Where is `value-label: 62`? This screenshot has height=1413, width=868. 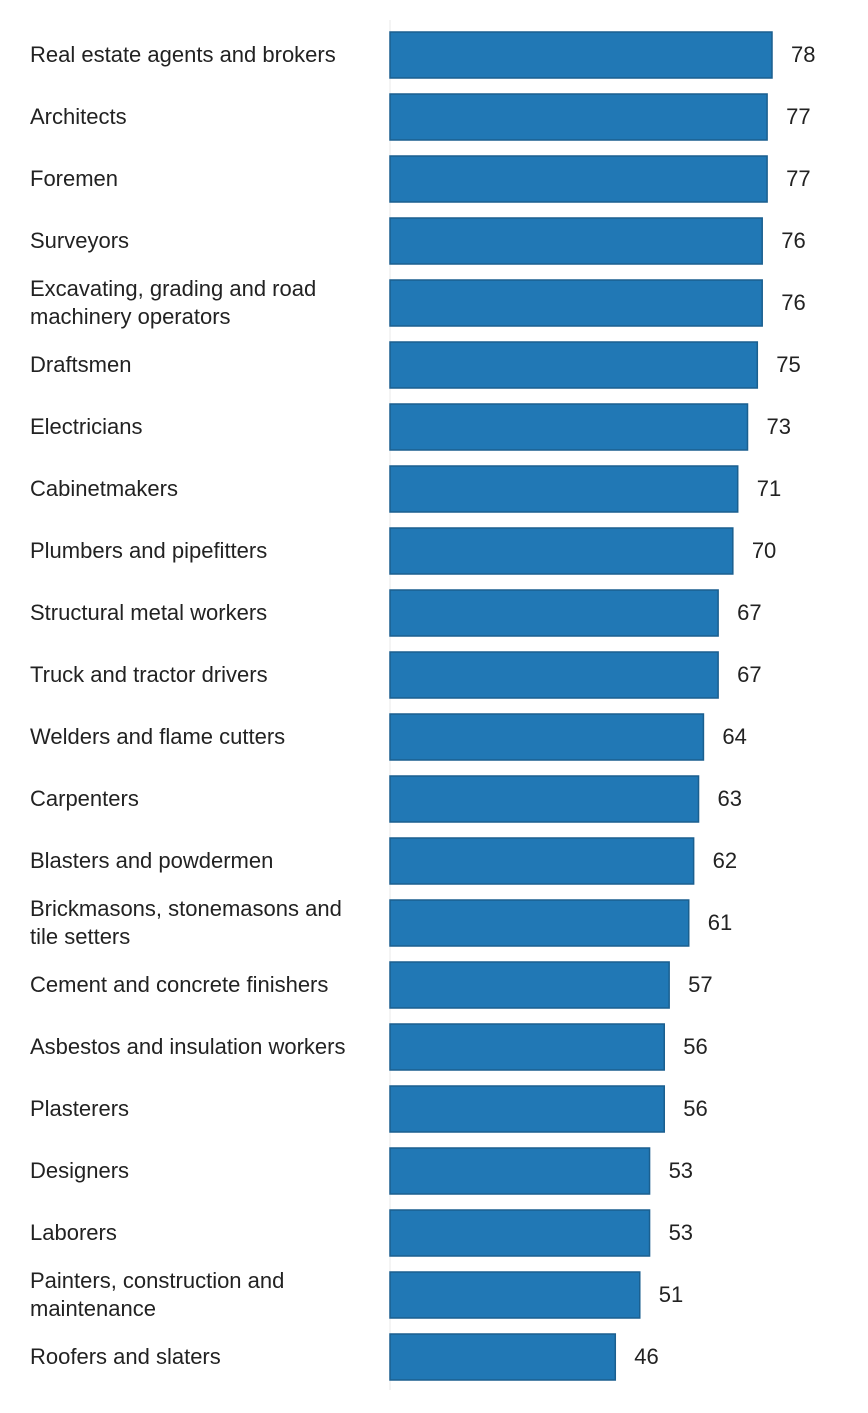
value-label: 62 is located at coordinates (725, 860).